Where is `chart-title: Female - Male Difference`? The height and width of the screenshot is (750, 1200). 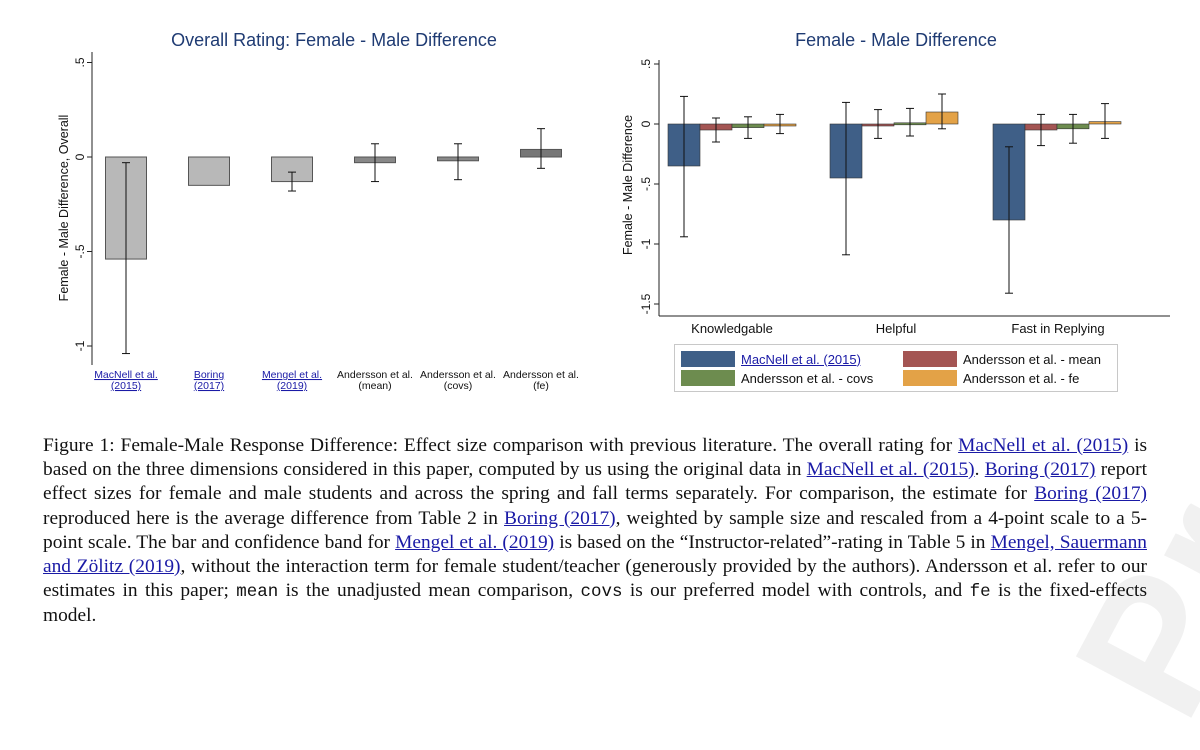
chart-title: Female - Male Difference is located at coordinates (896, 40).